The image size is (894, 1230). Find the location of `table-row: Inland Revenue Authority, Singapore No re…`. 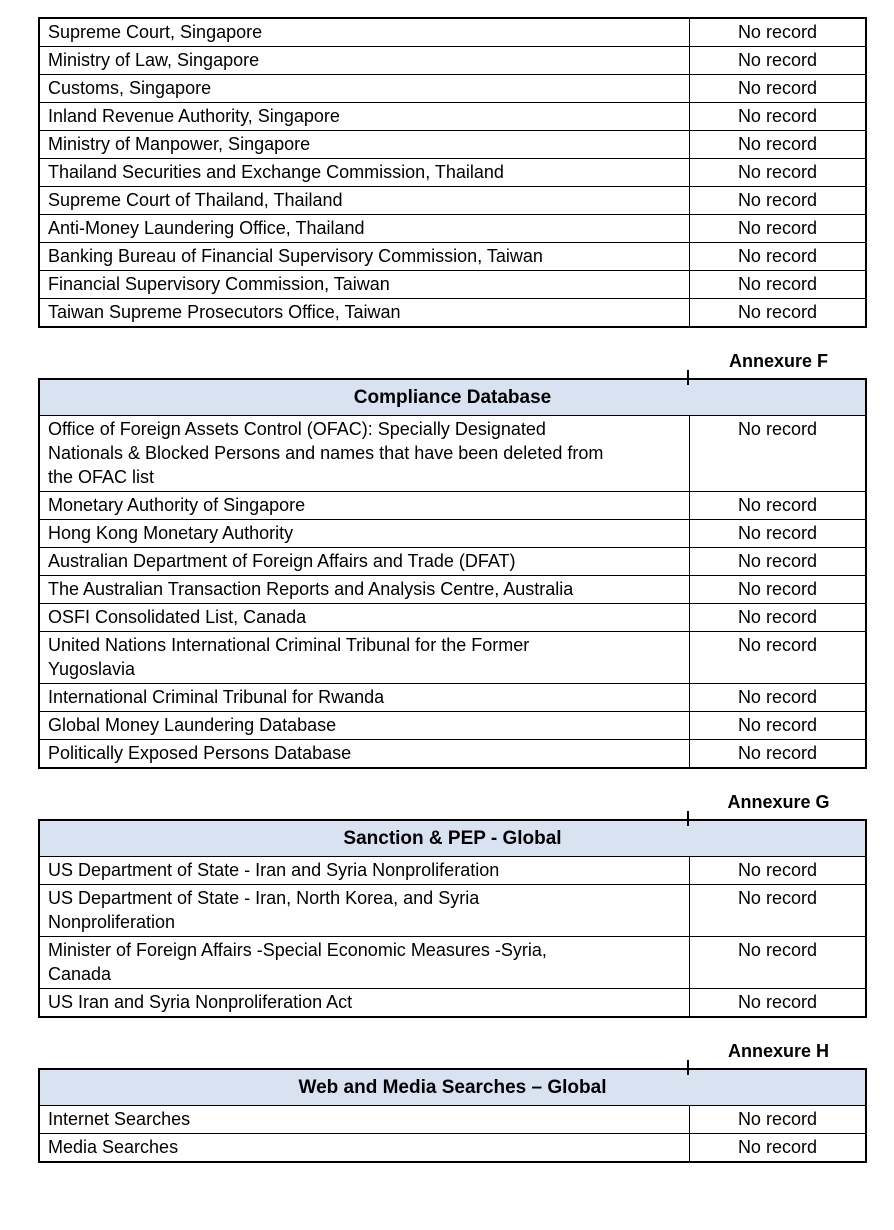

table-row: Inland Revenue Authority, Singapore No re… is located at coordinates (452, 116).